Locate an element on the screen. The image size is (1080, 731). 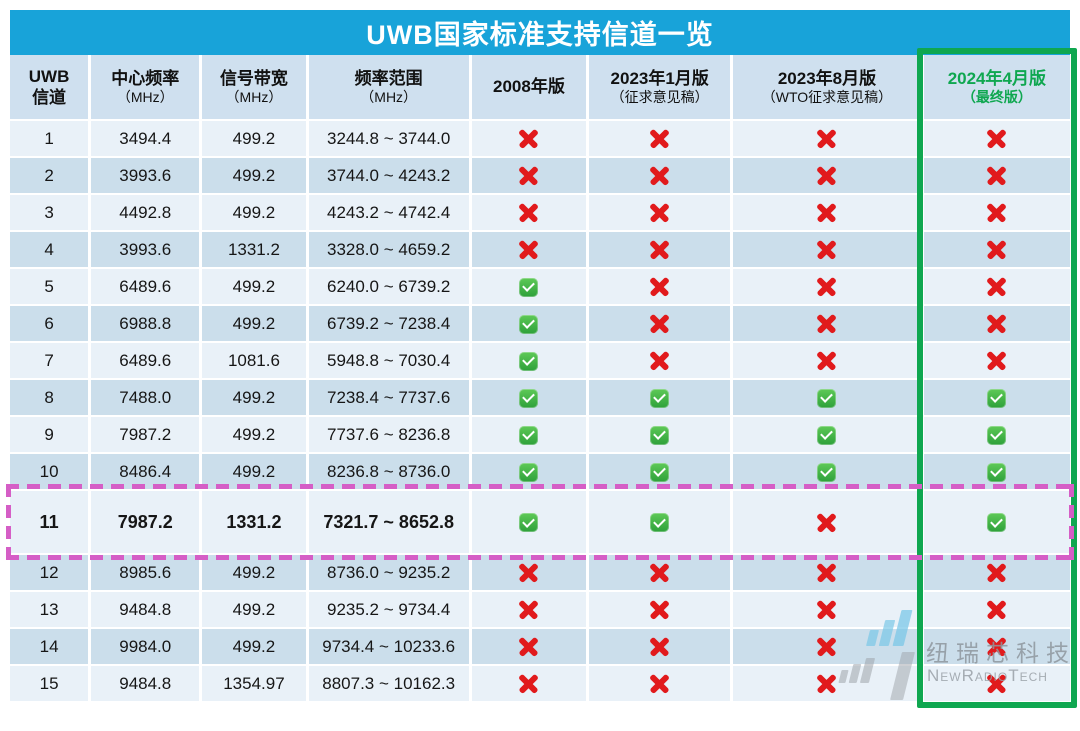
cell-channel: 2 is located at coordinates (49, 175).